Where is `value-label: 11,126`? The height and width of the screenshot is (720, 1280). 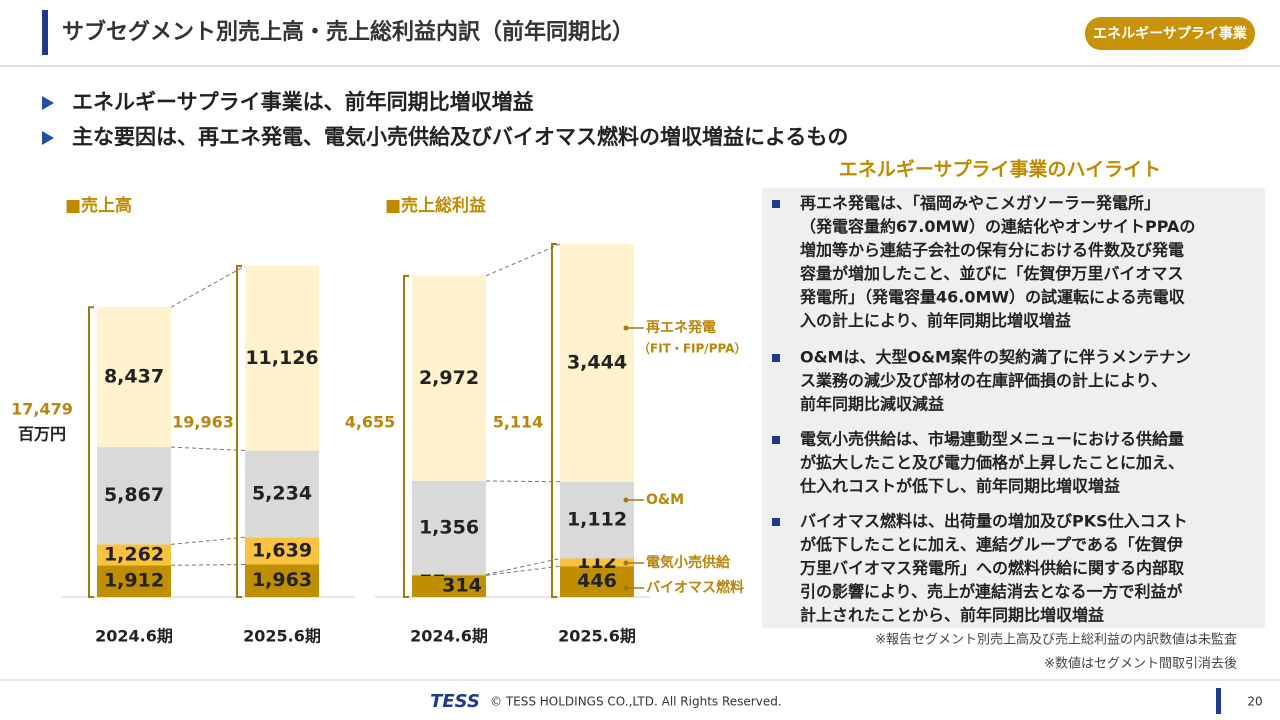 value-label: 11,126 is located at coordinates (281, 358).